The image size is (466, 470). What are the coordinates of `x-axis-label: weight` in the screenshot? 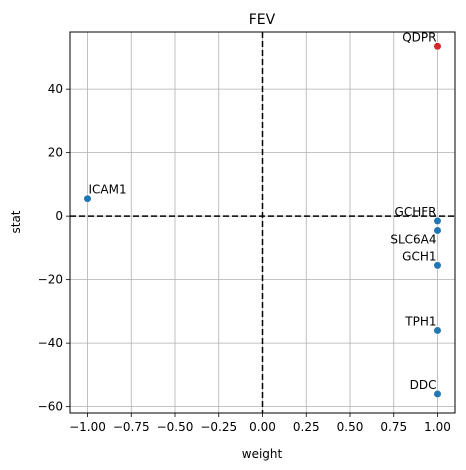 It's located at (262, 454).